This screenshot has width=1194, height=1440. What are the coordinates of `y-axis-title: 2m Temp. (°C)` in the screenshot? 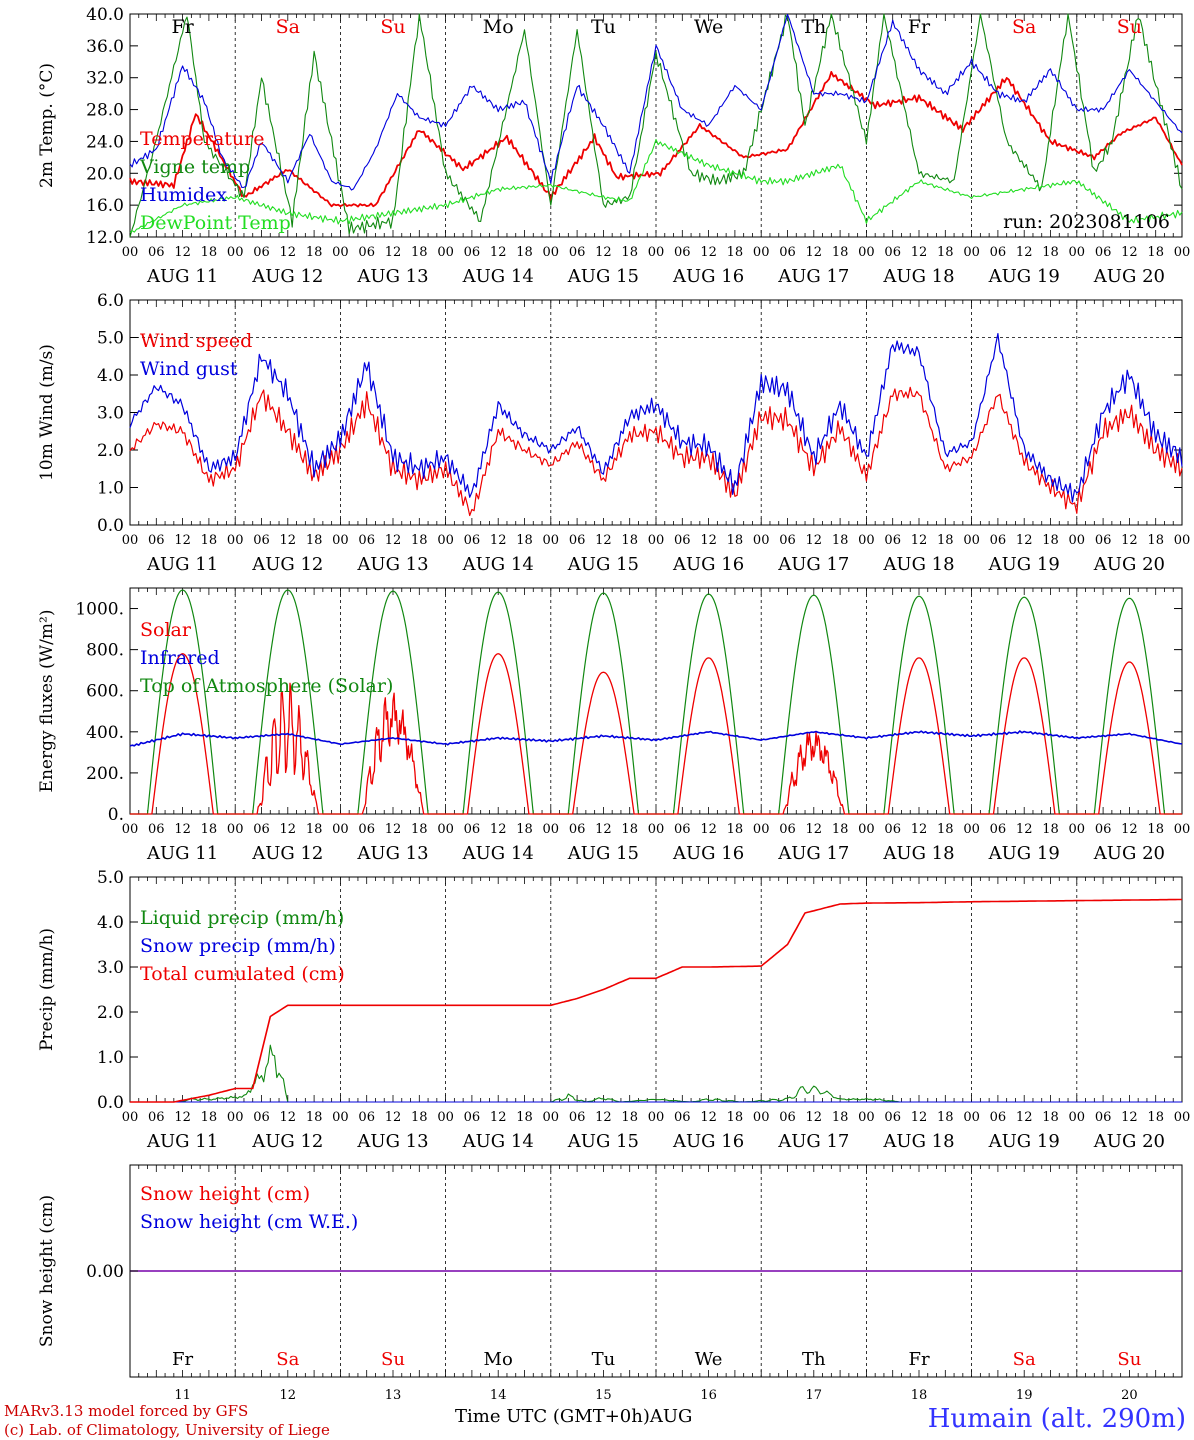 It's located at (47, 125).